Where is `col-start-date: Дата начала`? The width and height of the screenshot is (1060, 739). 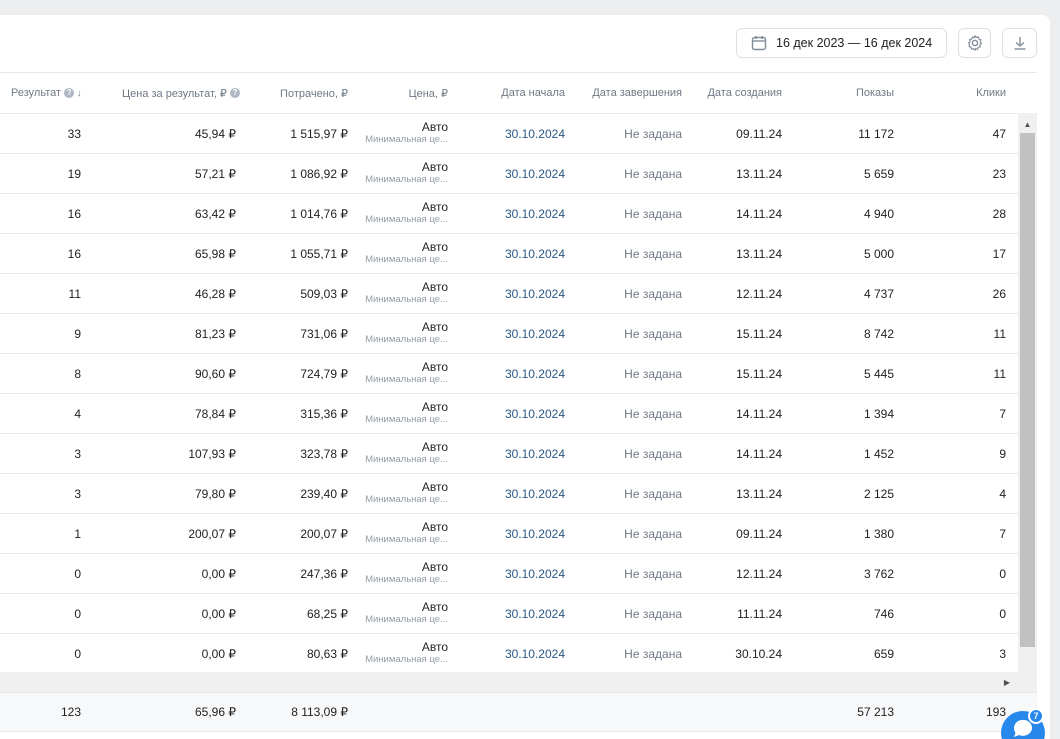 col-start-date: Дата начала is located at coordinates (533, 93).